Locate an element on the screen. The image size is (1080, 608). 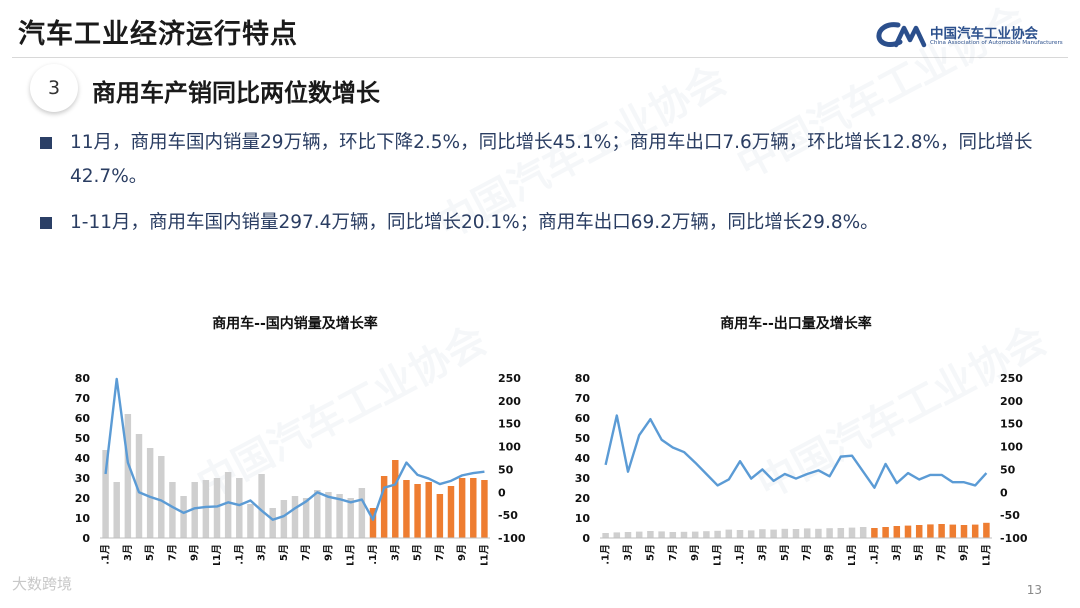
page-title: 汽车工业经济运行特点 is located at coordinates (158, 34).